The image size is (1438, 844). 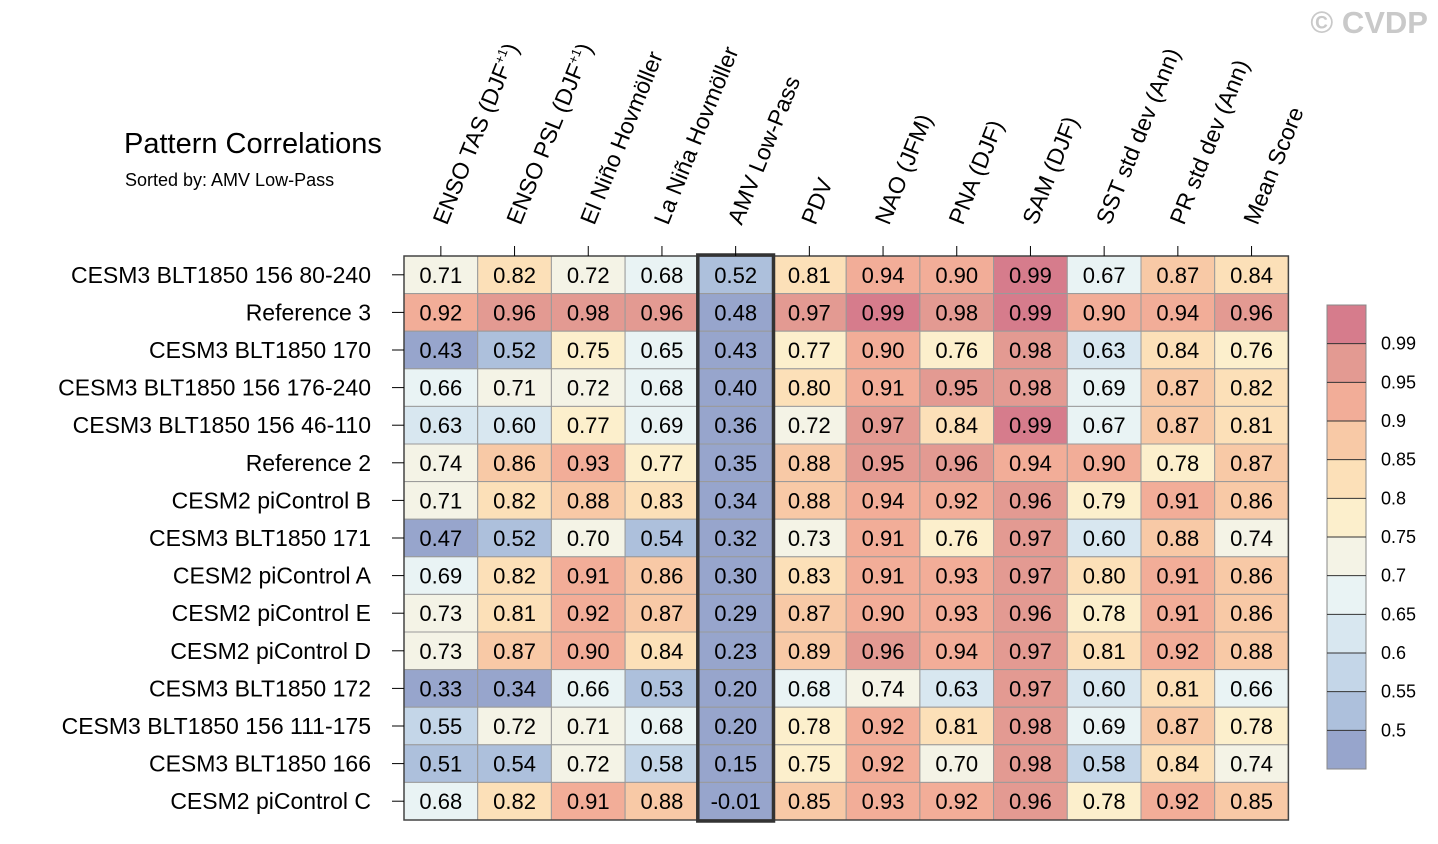 What do you see at coordinates (735, 425) in the screenshot?
I see `cell-value-label: 0.36` at bounding box center [735, 425].